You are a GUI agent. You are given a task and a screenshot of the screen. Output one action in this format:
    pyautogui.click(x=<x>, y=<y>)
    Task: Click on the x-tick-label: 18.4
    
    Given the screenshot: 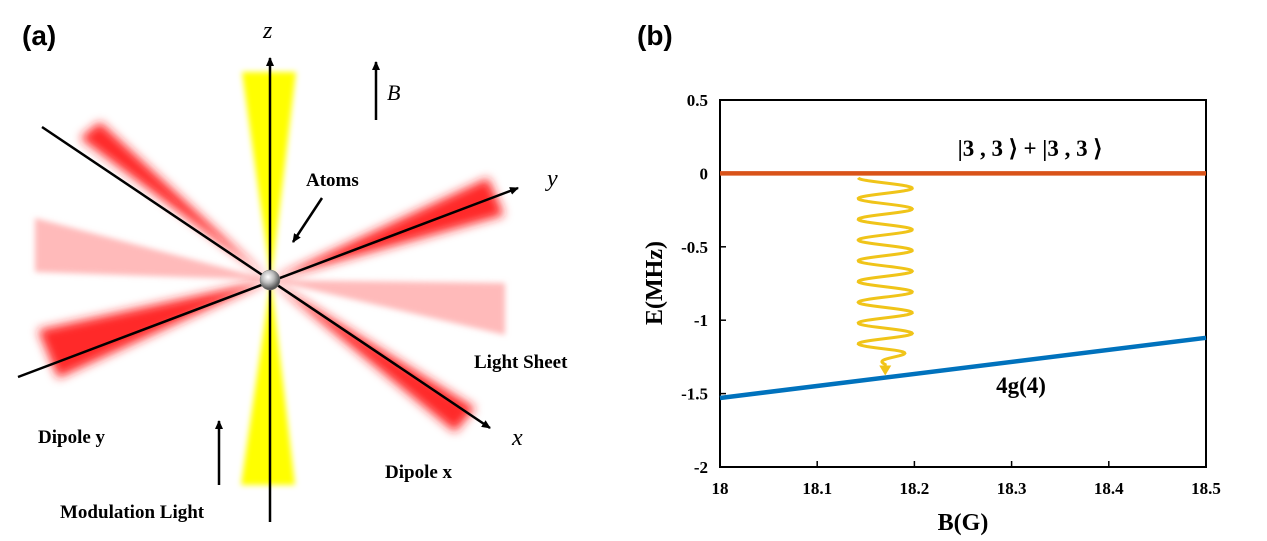 What is the action you would take?
    pyautogui.click(x=1109, y=488)
    